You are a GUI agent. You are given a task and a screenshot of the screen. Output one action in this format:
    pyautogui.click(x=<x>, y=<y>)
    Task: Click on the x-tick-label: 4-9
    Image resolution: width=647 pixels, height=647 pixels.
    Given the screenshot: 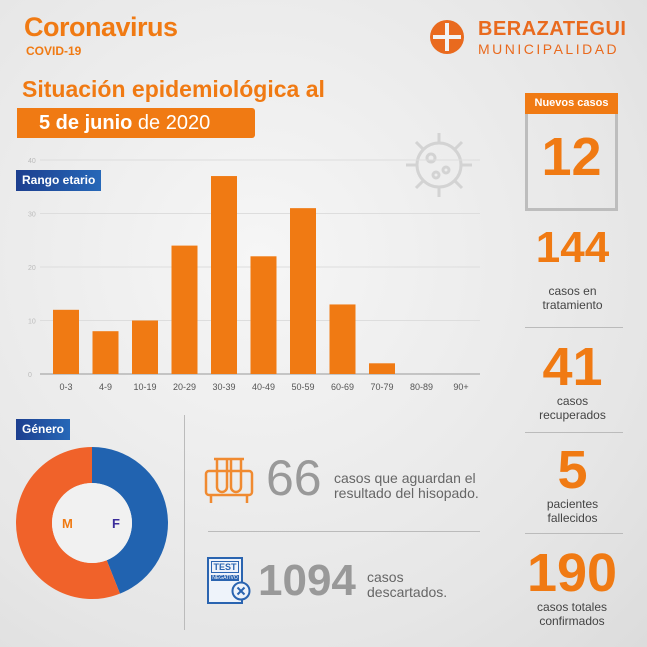 What is the action you would take?
    pyautogui.click(x=105, y=387)
    